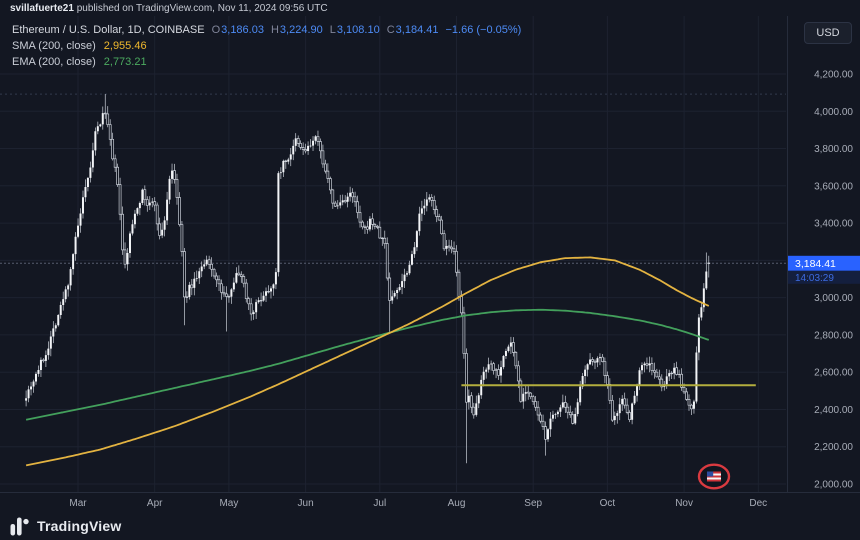  What do you see at coordinates (833, 485) in the screenshot?
I see `svg-text: 2,000.00` at bounding box center [833, 485].